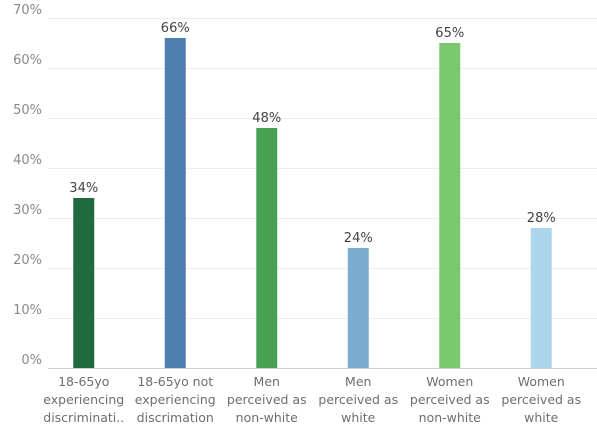 This screenshot has height=427, width=597. Describe the element at coordinates (83, 188) in the screenshot. I see `data-label: 34%` at that location.